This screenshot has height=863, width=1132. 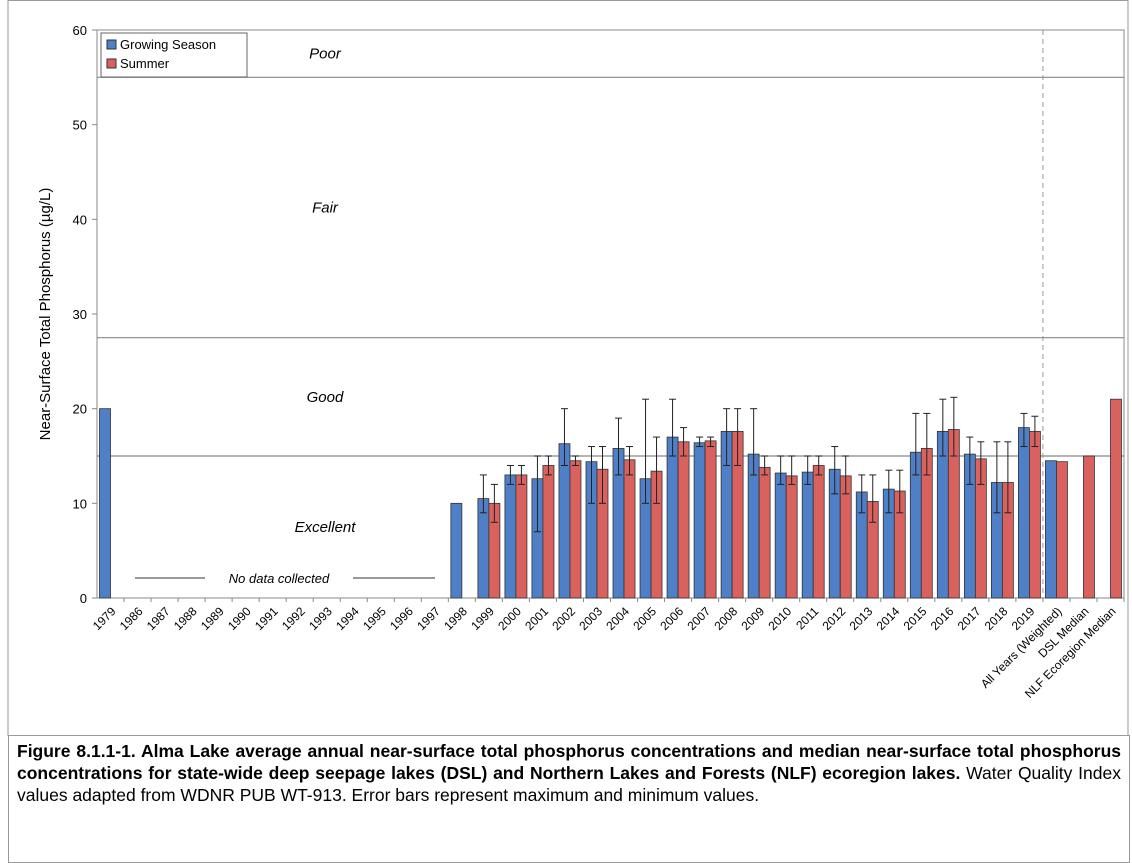 I want to click on y-tick-label: 0, so click(x=83, y=598).